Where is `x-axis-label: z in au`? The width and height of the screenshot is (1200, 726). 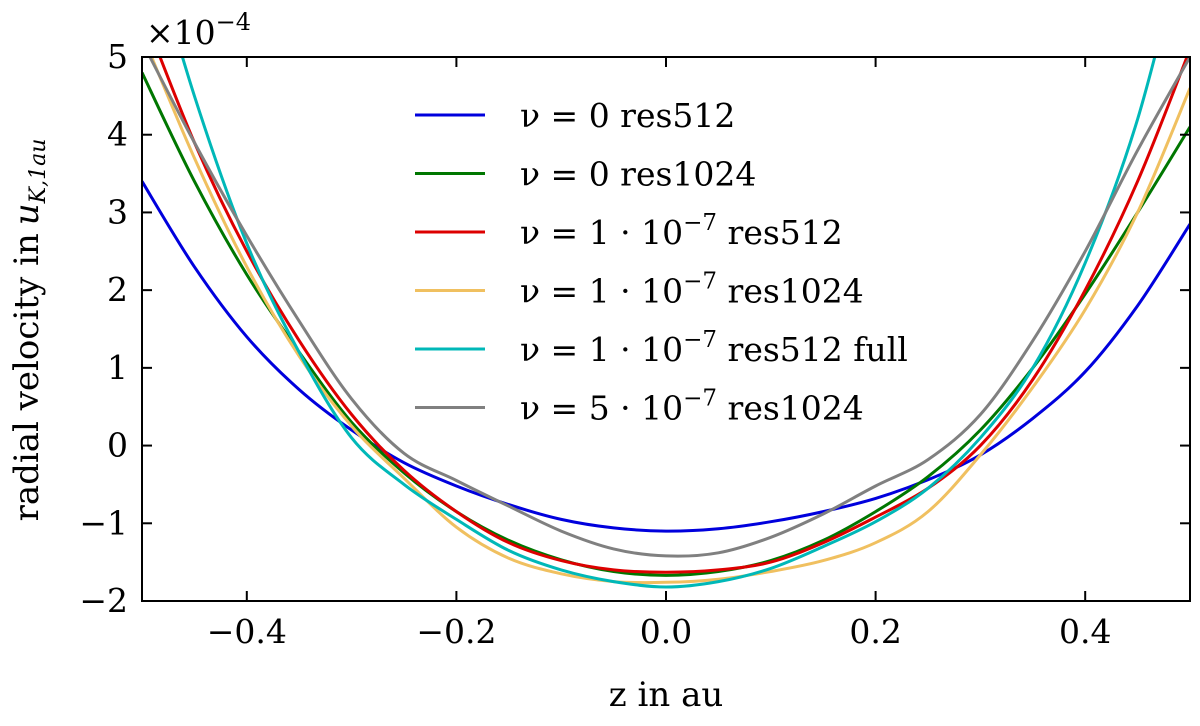
x-axis-label: z in au is located at coordinates (666, 695).